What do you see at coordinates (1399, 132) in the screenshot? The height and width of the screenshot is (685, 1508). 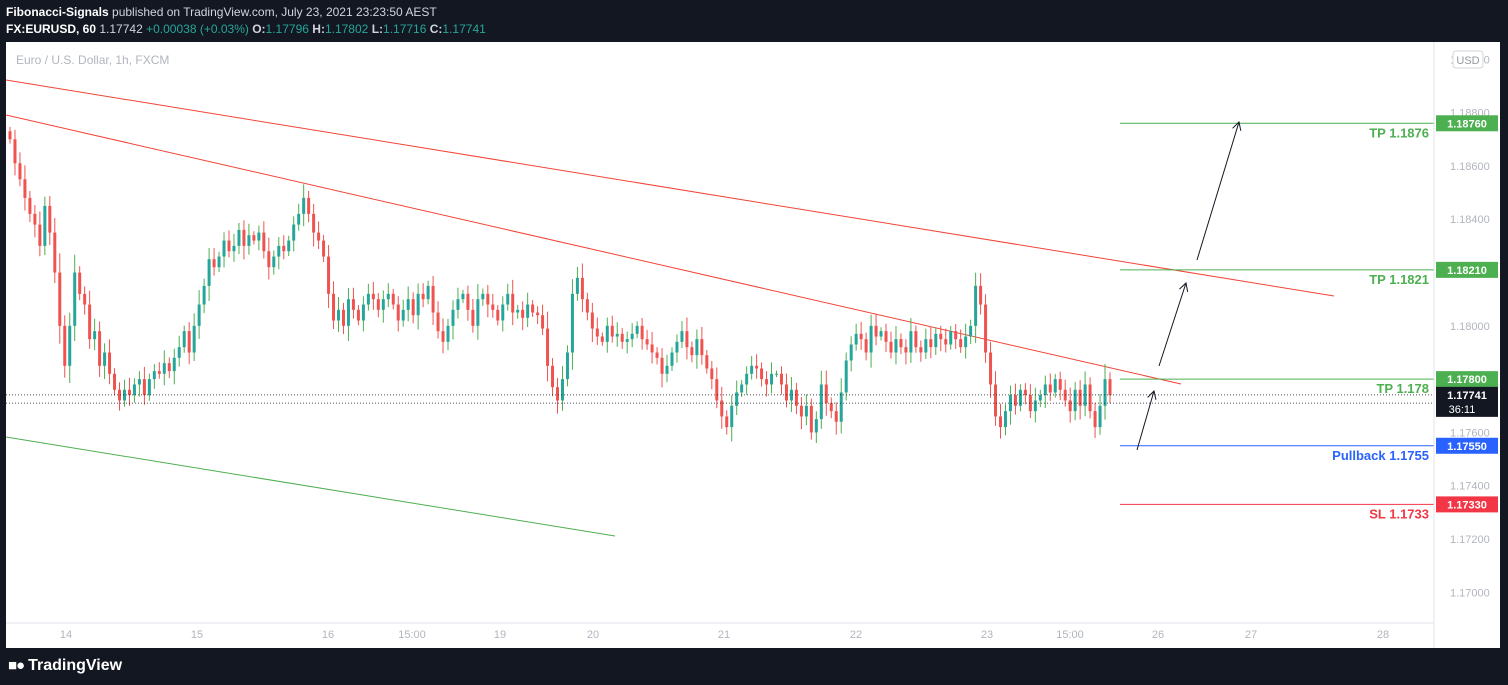 I see `level-label: TP 1.1876` at bounding box center [1399, 132].